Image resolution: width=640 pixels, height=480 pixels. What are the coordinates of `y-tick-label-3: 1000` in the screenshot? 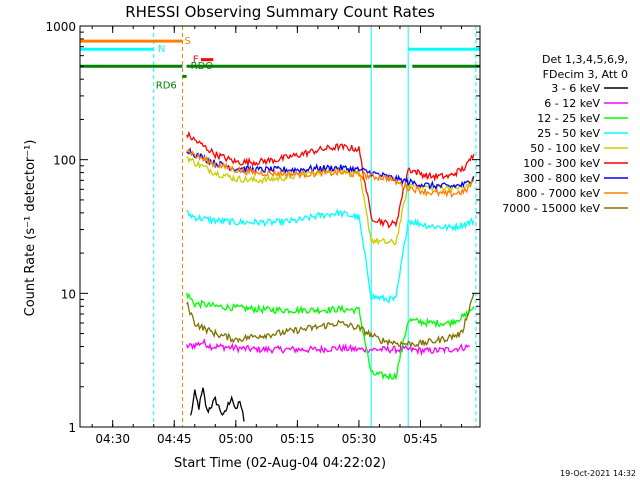 It's located at (60, 27).